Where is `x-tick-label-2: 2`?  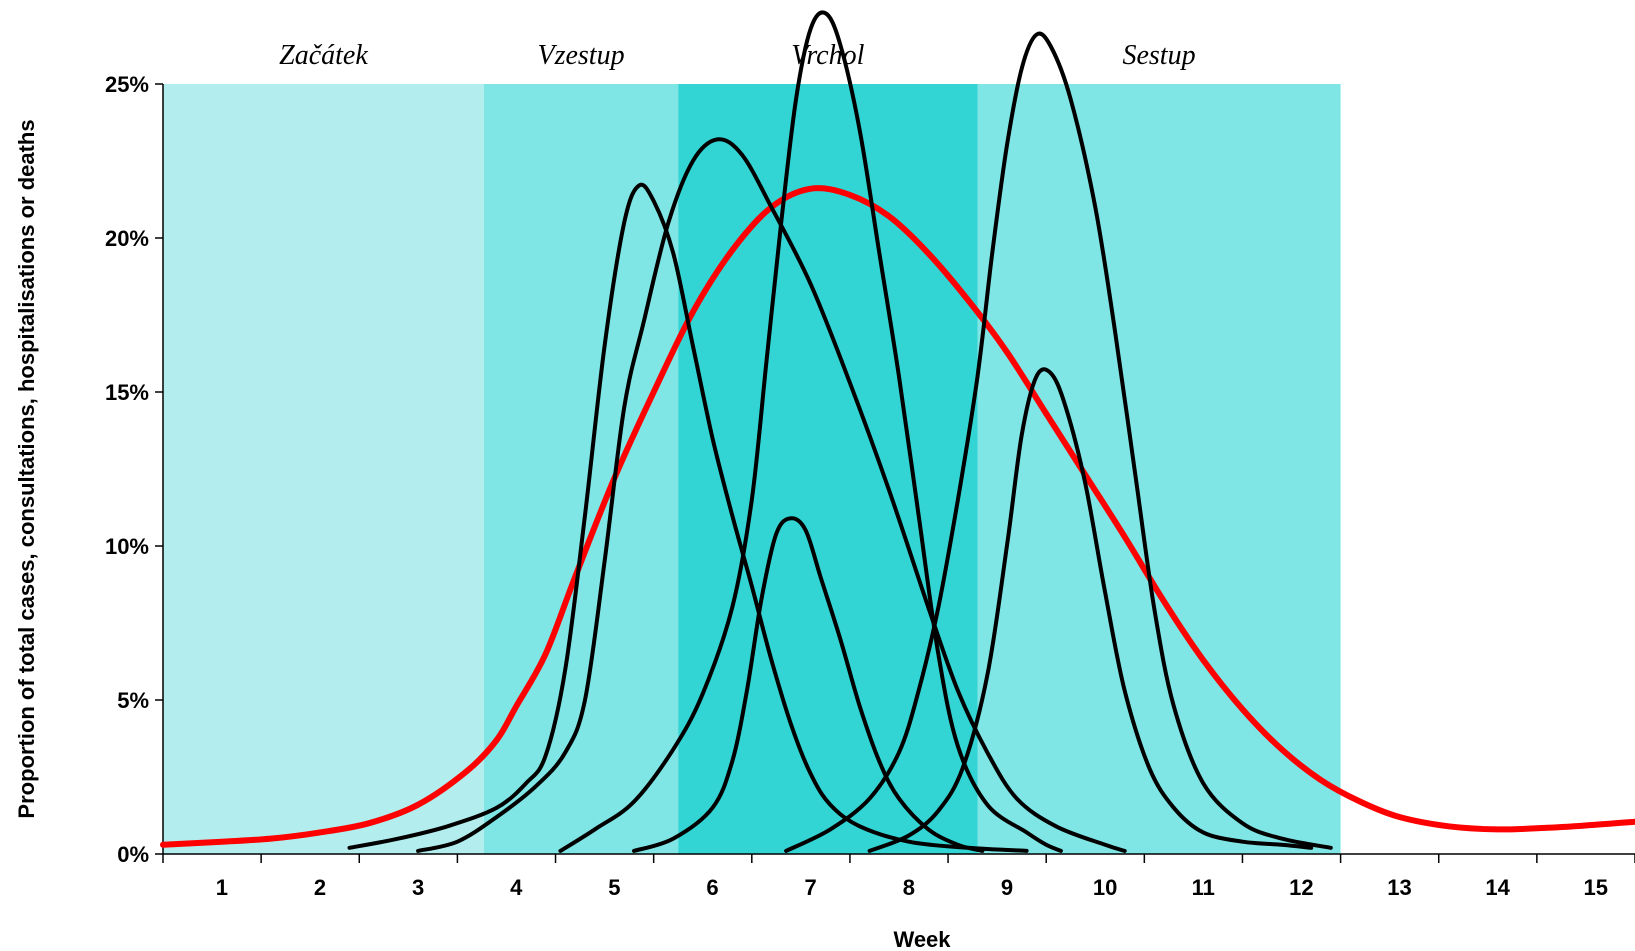
x-tick-label-2: 2 is located at coordinates (320, 887).